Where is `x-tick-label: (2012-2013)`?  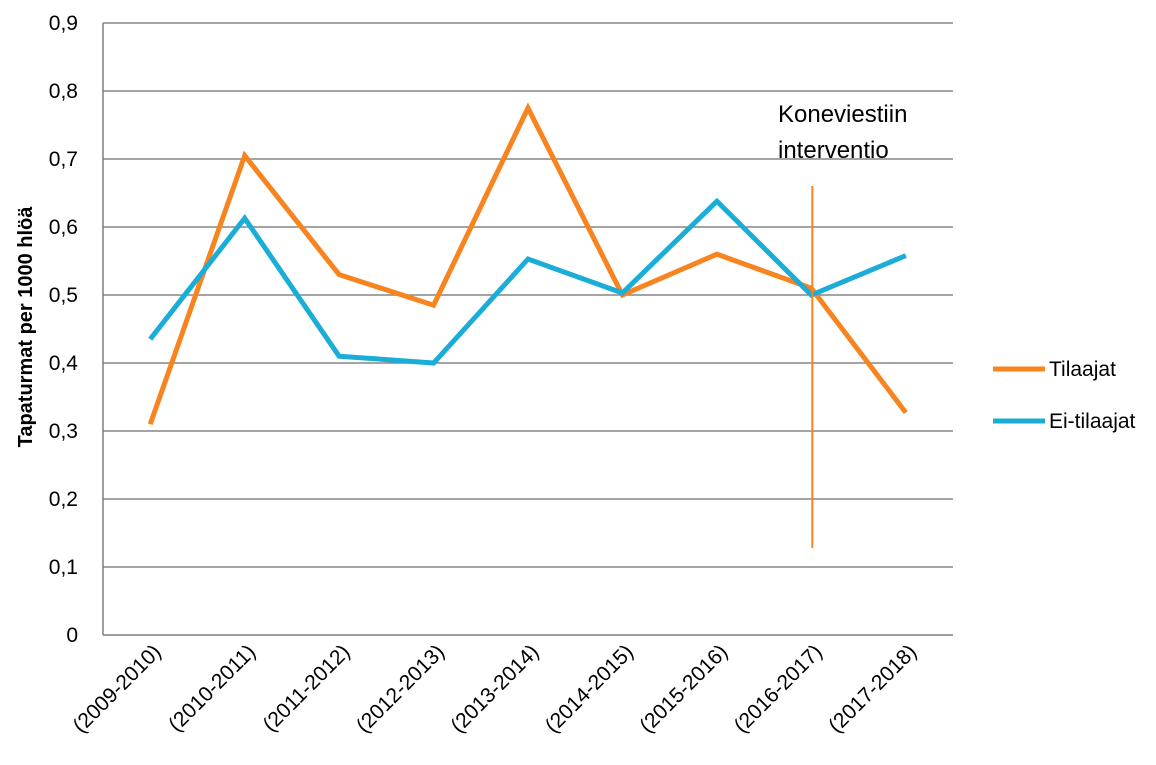 x-tick-label: (2012-2013) is located at coordinates (400, 688).